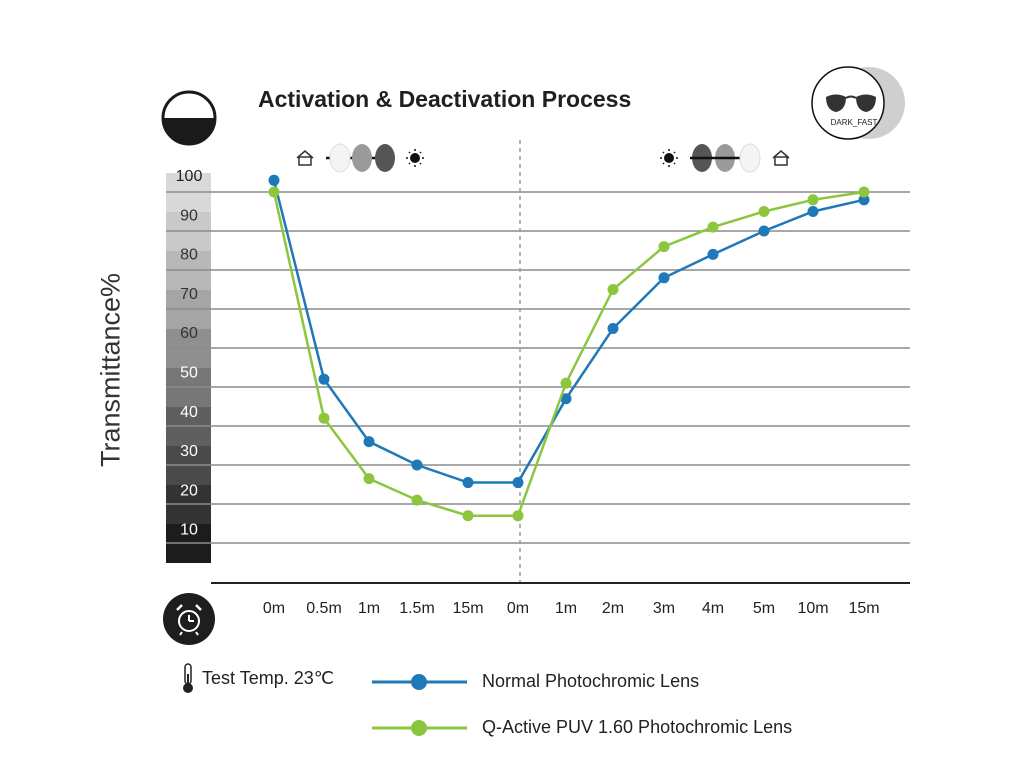  Describe the element at coordinates (189, 294) in the screenshot. I see `y-tick-label: 70` at that location.